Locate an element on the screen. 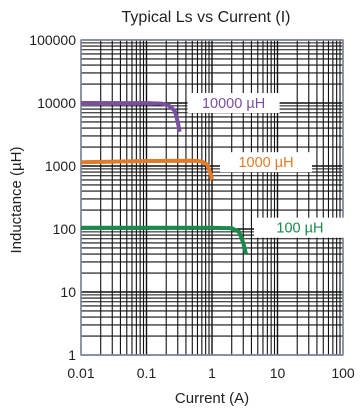  series-label: 10000 µH is located at coordinates (233, 104).